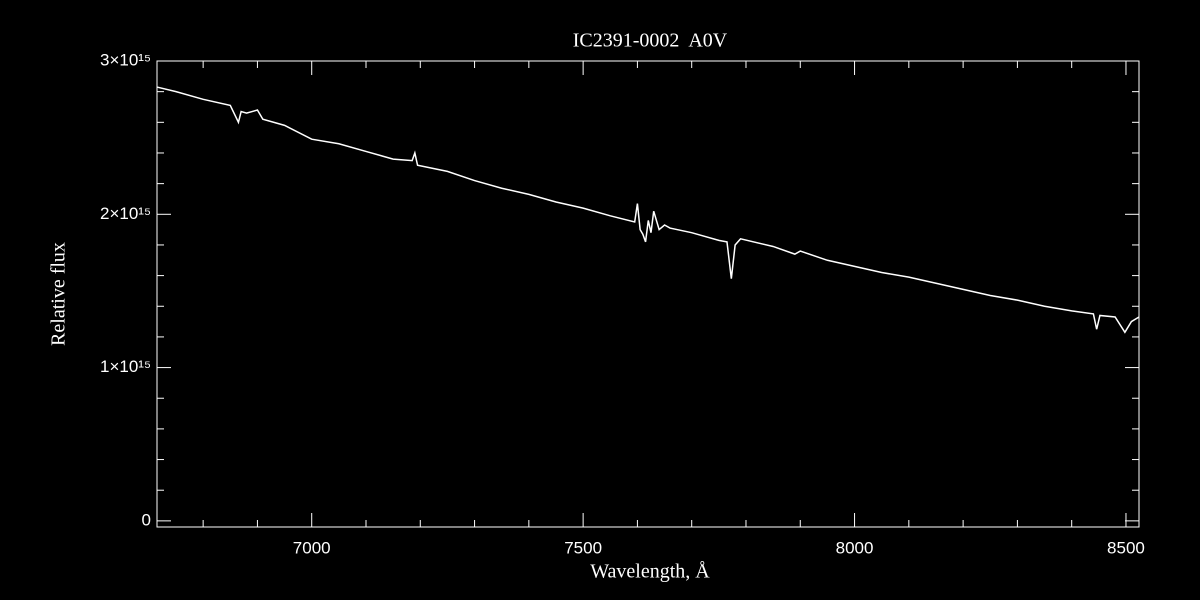 The width and height of the screenshot is (1200, 600). Describe the element at coordinates (855, 547) in the screenshot. I see `x-tick-label: 8000` at that location.